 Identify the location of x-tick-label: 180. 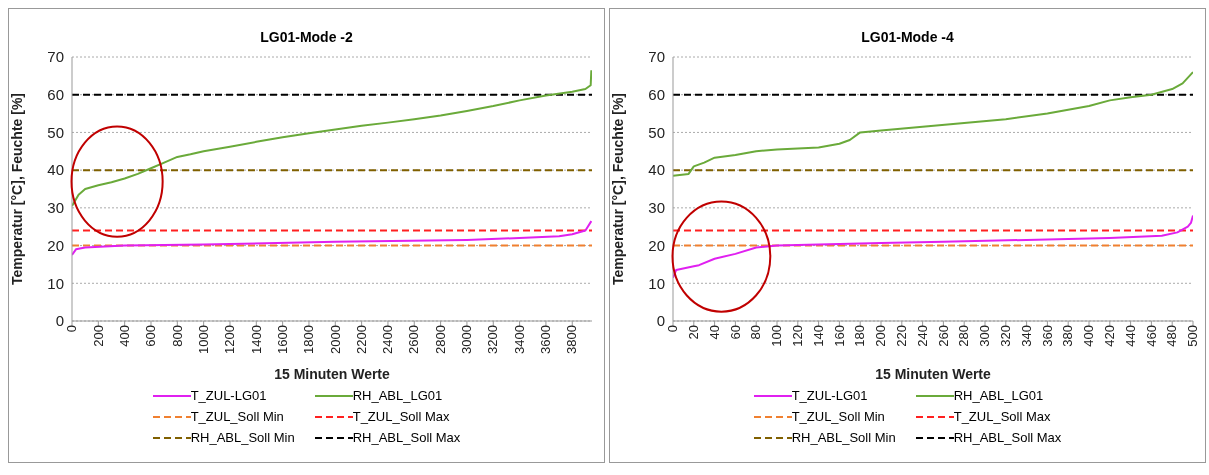
(860, 336).